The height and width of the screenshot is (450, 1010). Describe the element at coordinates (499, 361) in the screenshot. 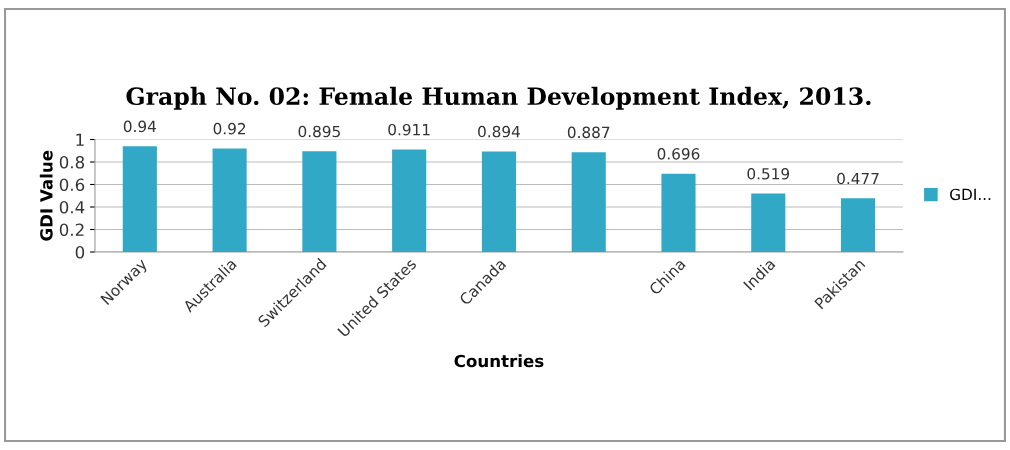

I see `x-axis-title: Countries` at that location.